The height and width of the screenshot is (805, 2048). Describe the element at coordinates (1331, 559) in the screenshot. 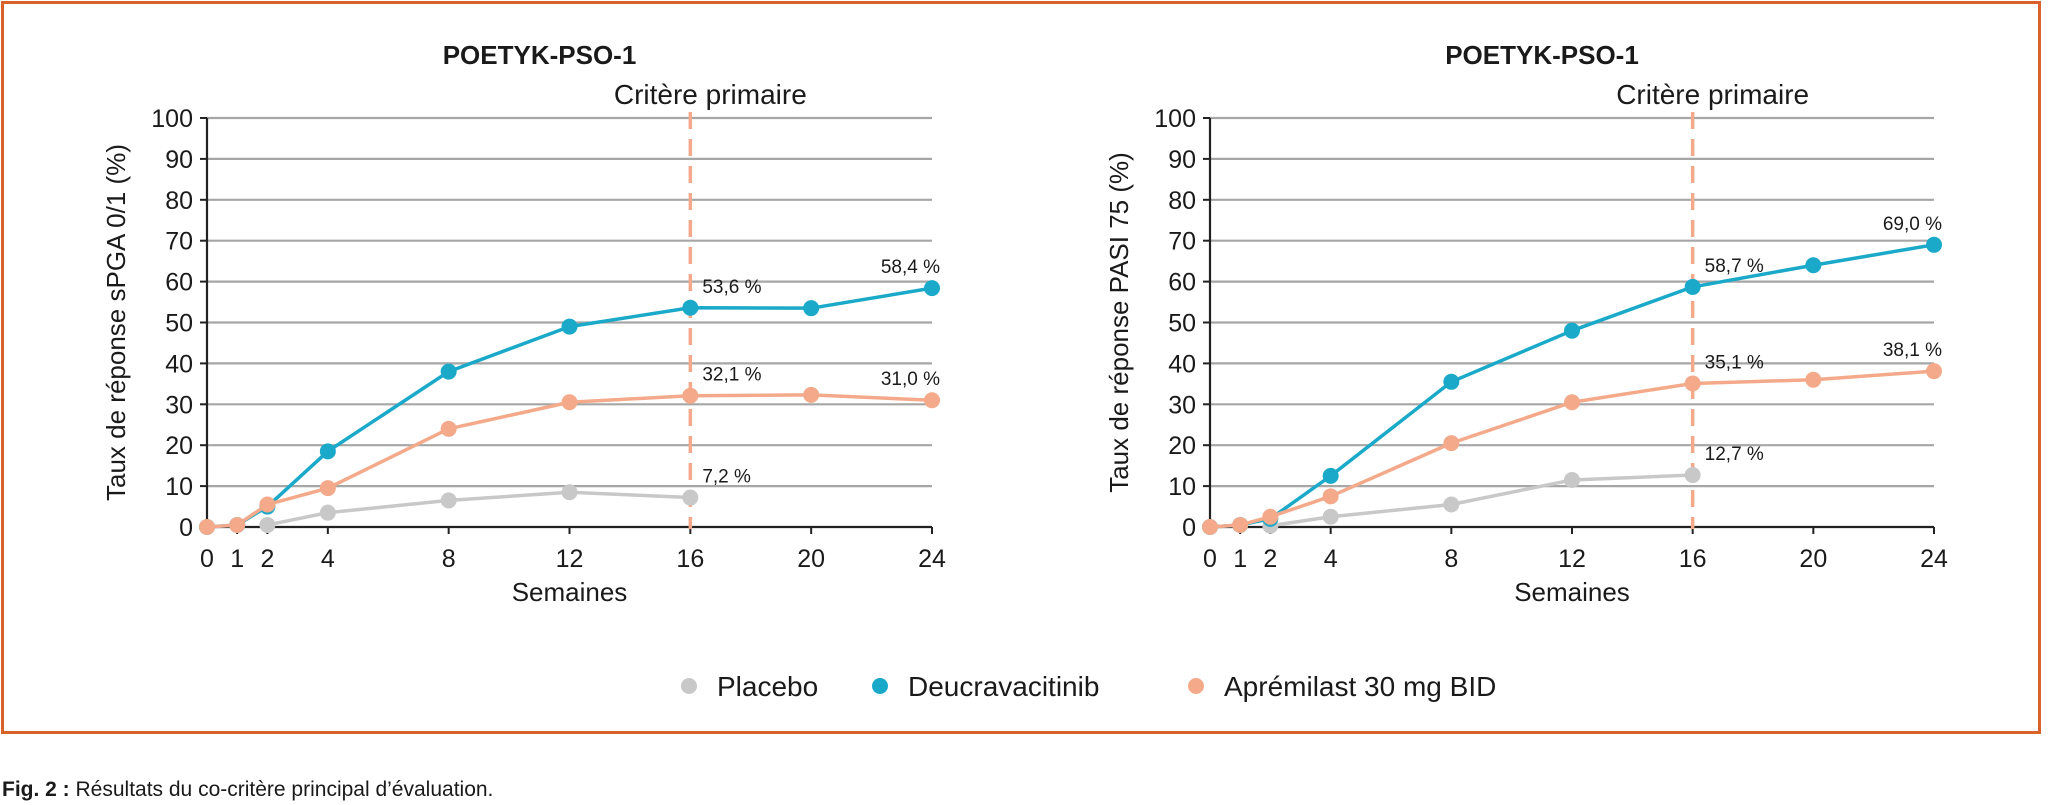

I see `x-tick-label: 4` at that location.